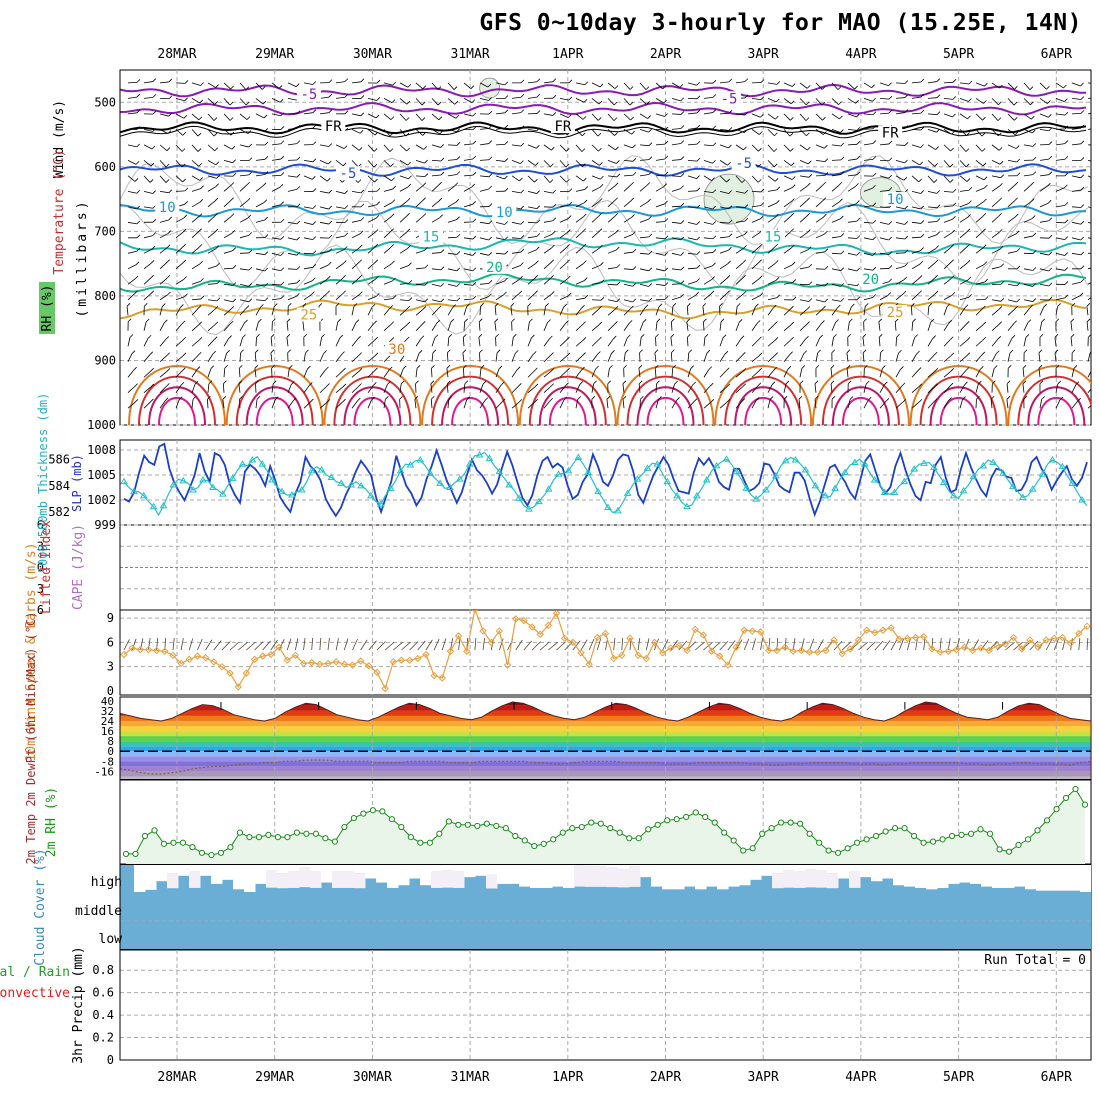 The image size is (1100, 1100). What do you see at coordinates (107, 761) in the screenshot?
I see `temp-tick-label: -8` at bounding box center [107, 761].